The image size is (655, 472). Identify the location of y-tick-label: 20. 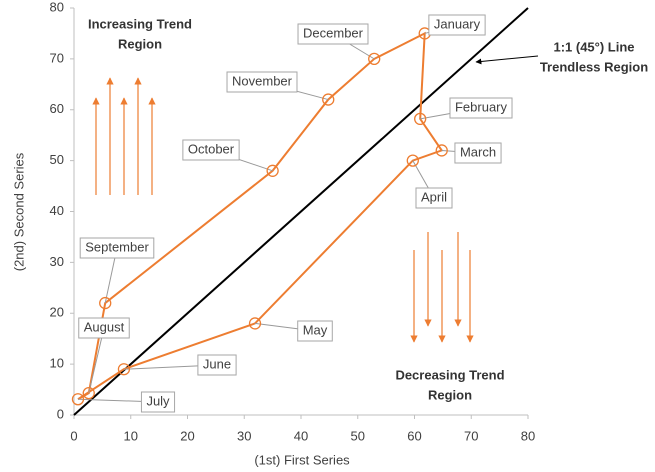
(57, 312).